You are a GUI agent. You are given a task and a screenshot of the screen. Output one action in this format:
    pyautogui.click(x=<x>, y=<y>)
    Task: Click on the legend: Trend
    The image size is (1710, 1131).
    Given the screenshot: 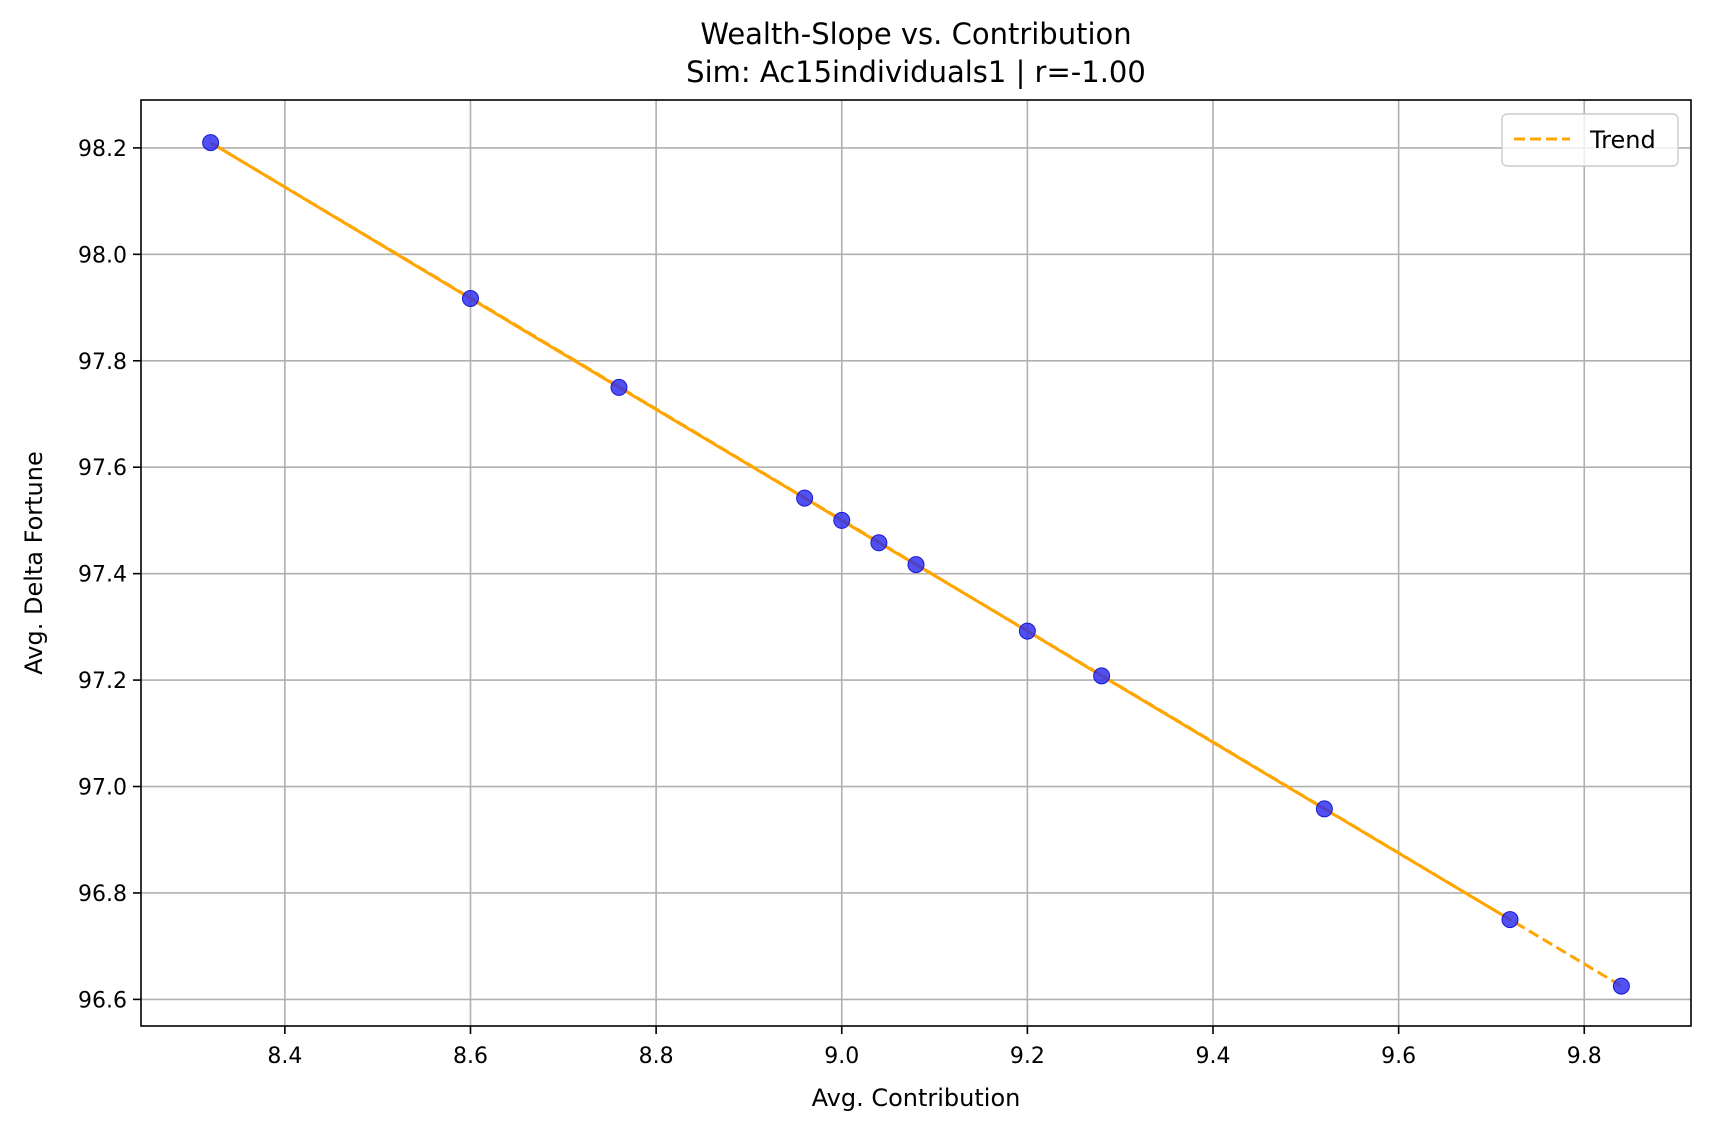 What is the action you would take?
    pyautogui.click(x=1590, y=140)
    